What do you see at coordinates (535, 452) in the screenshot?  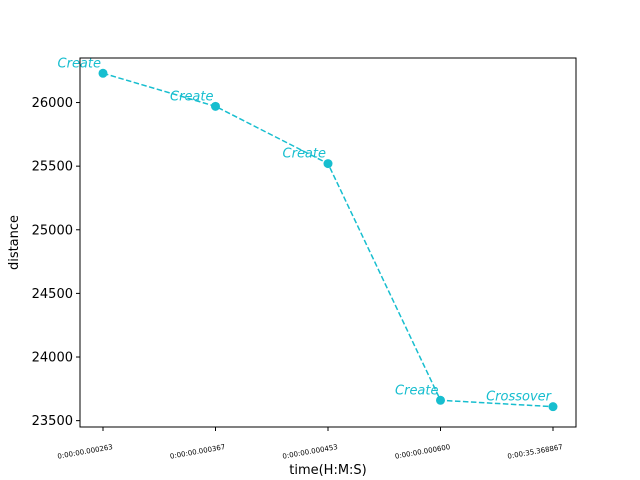 I see `x-tick-label: 0:00:35.368867` at bounding box center [535, 452].